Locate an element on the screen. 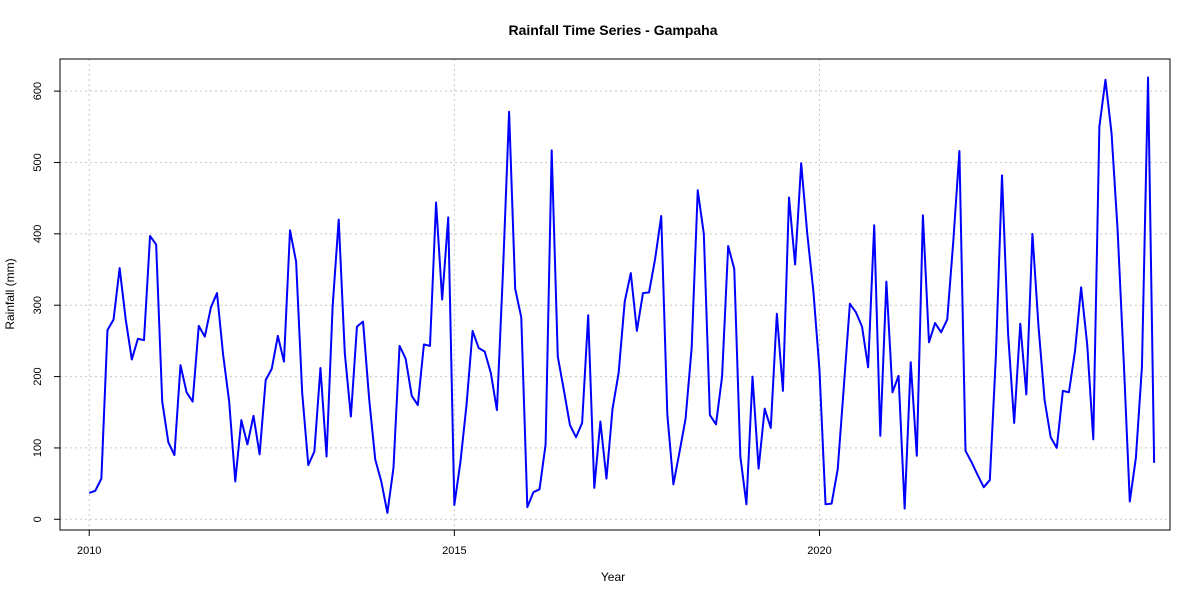 The height and width of the screenshot is (600, 1200). y-tick-label: 400 is located at coordinates (38, 234).